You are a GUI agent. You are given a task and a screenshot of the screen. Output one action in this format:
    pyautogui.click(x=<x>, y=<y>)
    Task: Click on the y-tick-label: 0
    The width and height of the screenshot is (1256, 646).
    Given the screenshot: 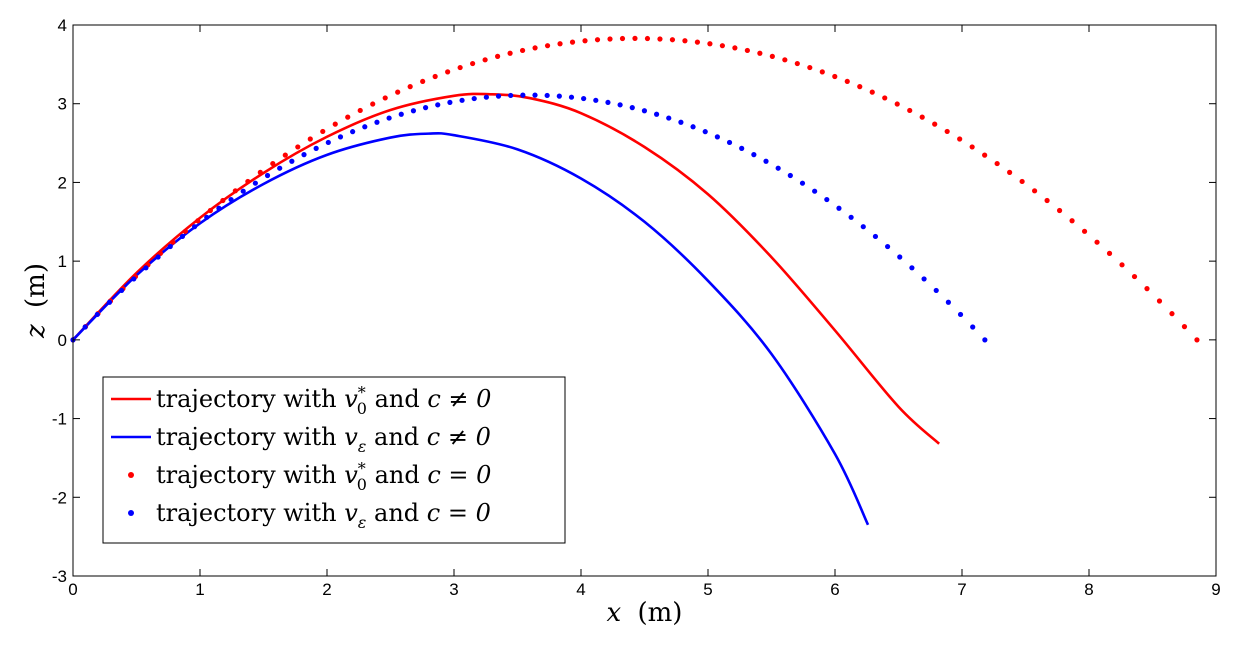 What is the action you would take?
    pyautogui.click(x=62, y=340)
    